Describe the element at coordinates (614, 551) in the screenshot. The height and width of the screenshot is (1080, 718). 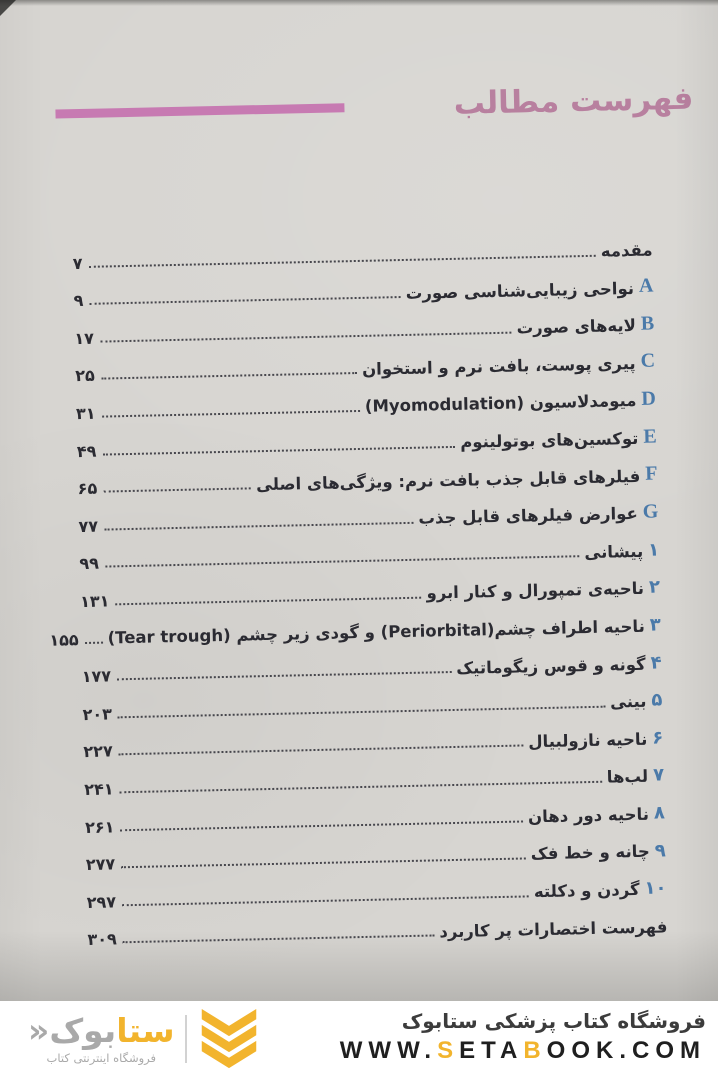
I see `toc-entry-title: پیشانی` at that location.